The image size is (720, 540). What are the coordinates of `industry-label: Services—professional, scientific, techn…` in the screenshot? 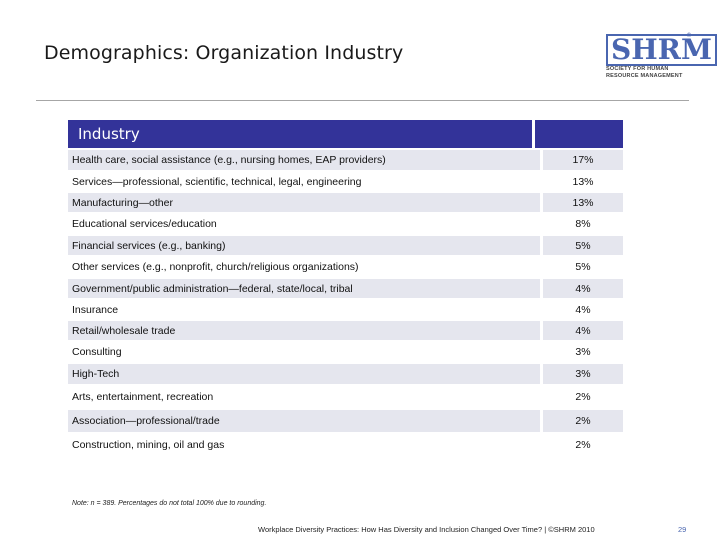 It's located at (304, 181).